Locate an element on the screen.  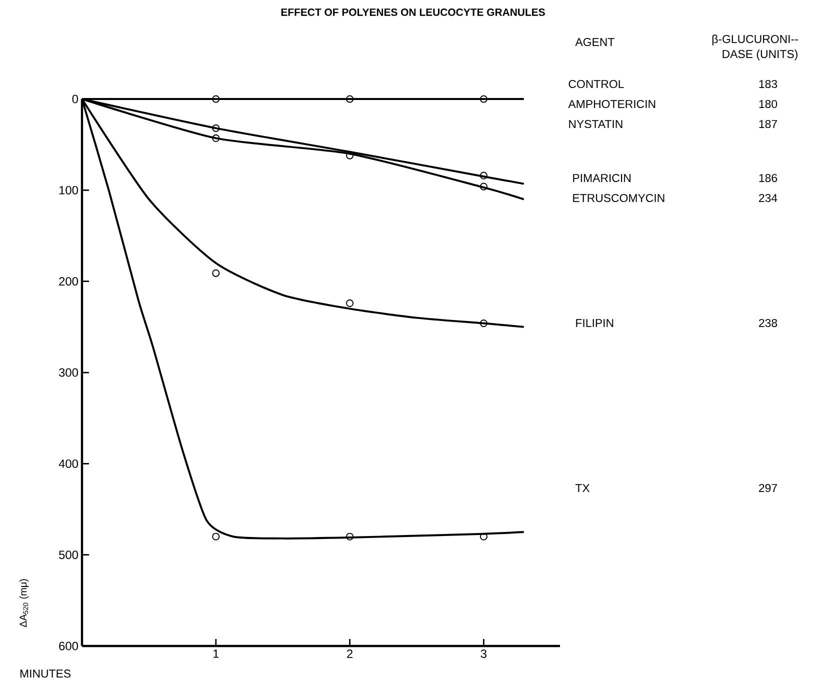
text: NYSTATIN is located at coordinates (595, 124).